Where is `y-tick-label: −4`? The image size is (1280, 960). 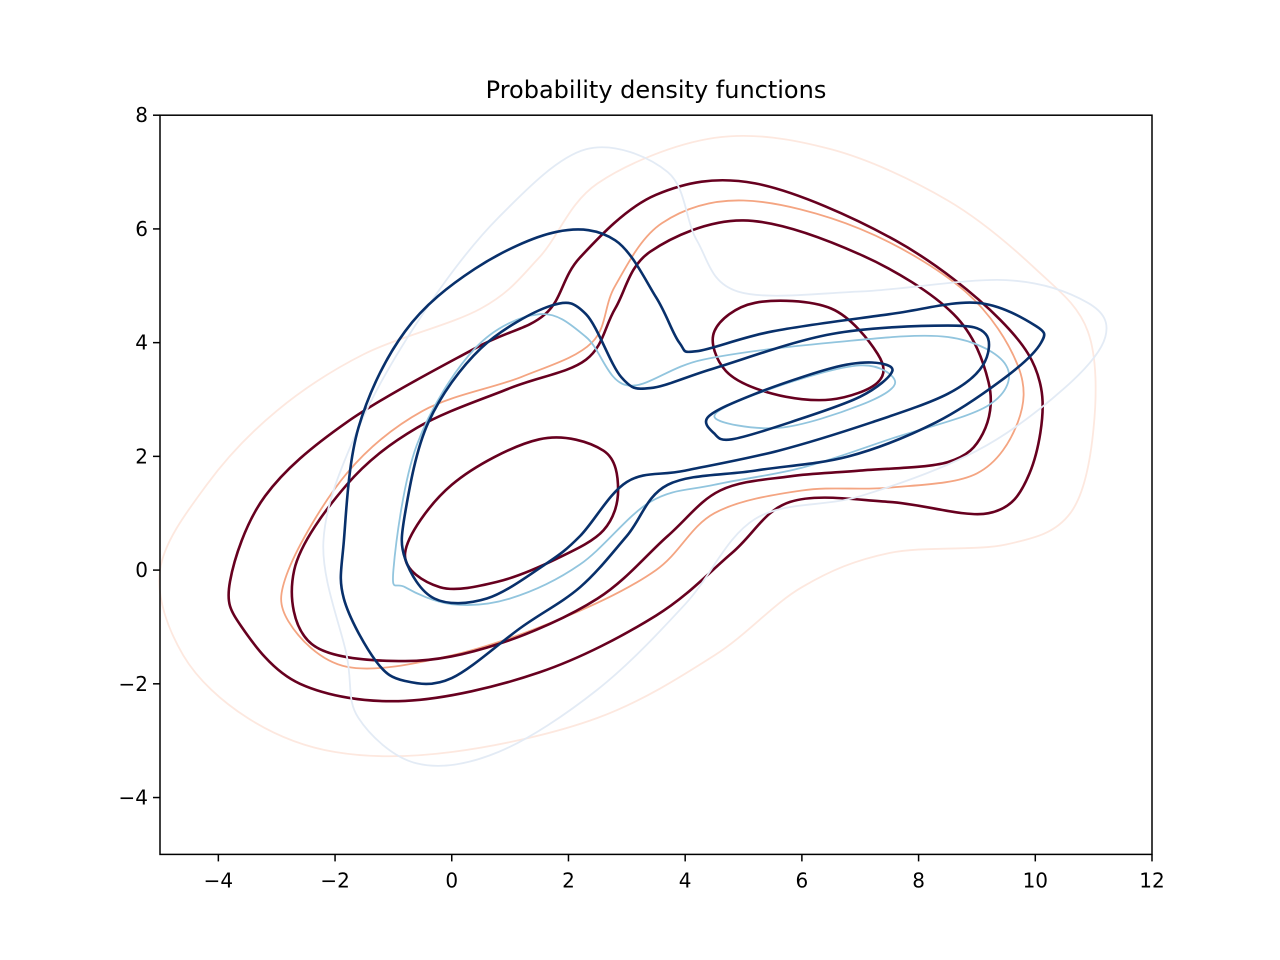
y-tick-label: −4 is located at coordinates (133, 798).